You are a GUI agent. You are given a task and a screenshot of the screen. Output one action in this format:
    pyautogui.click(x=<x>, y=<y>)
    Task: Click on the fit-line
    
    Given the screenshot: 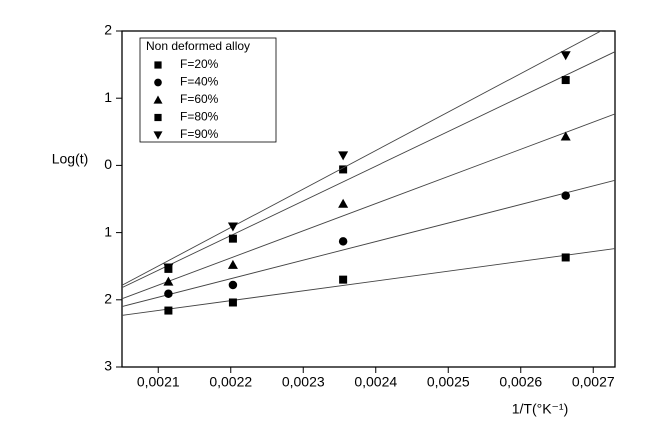 What is the action you would take?
    pyautogui.click(x=368, y=282)
    